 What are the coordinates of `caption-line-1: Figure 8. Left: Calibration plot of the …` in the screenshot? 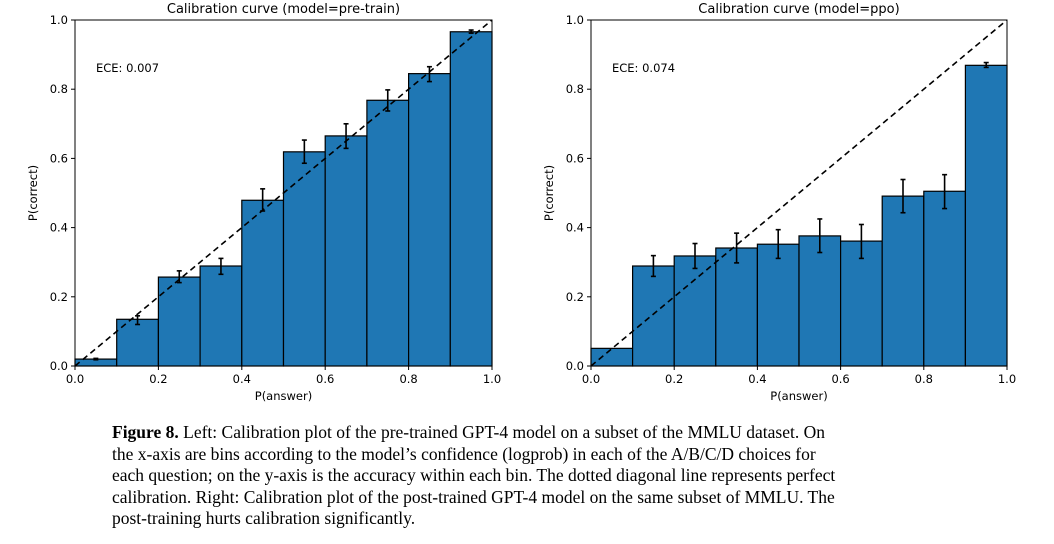 It's located at (532, 433).